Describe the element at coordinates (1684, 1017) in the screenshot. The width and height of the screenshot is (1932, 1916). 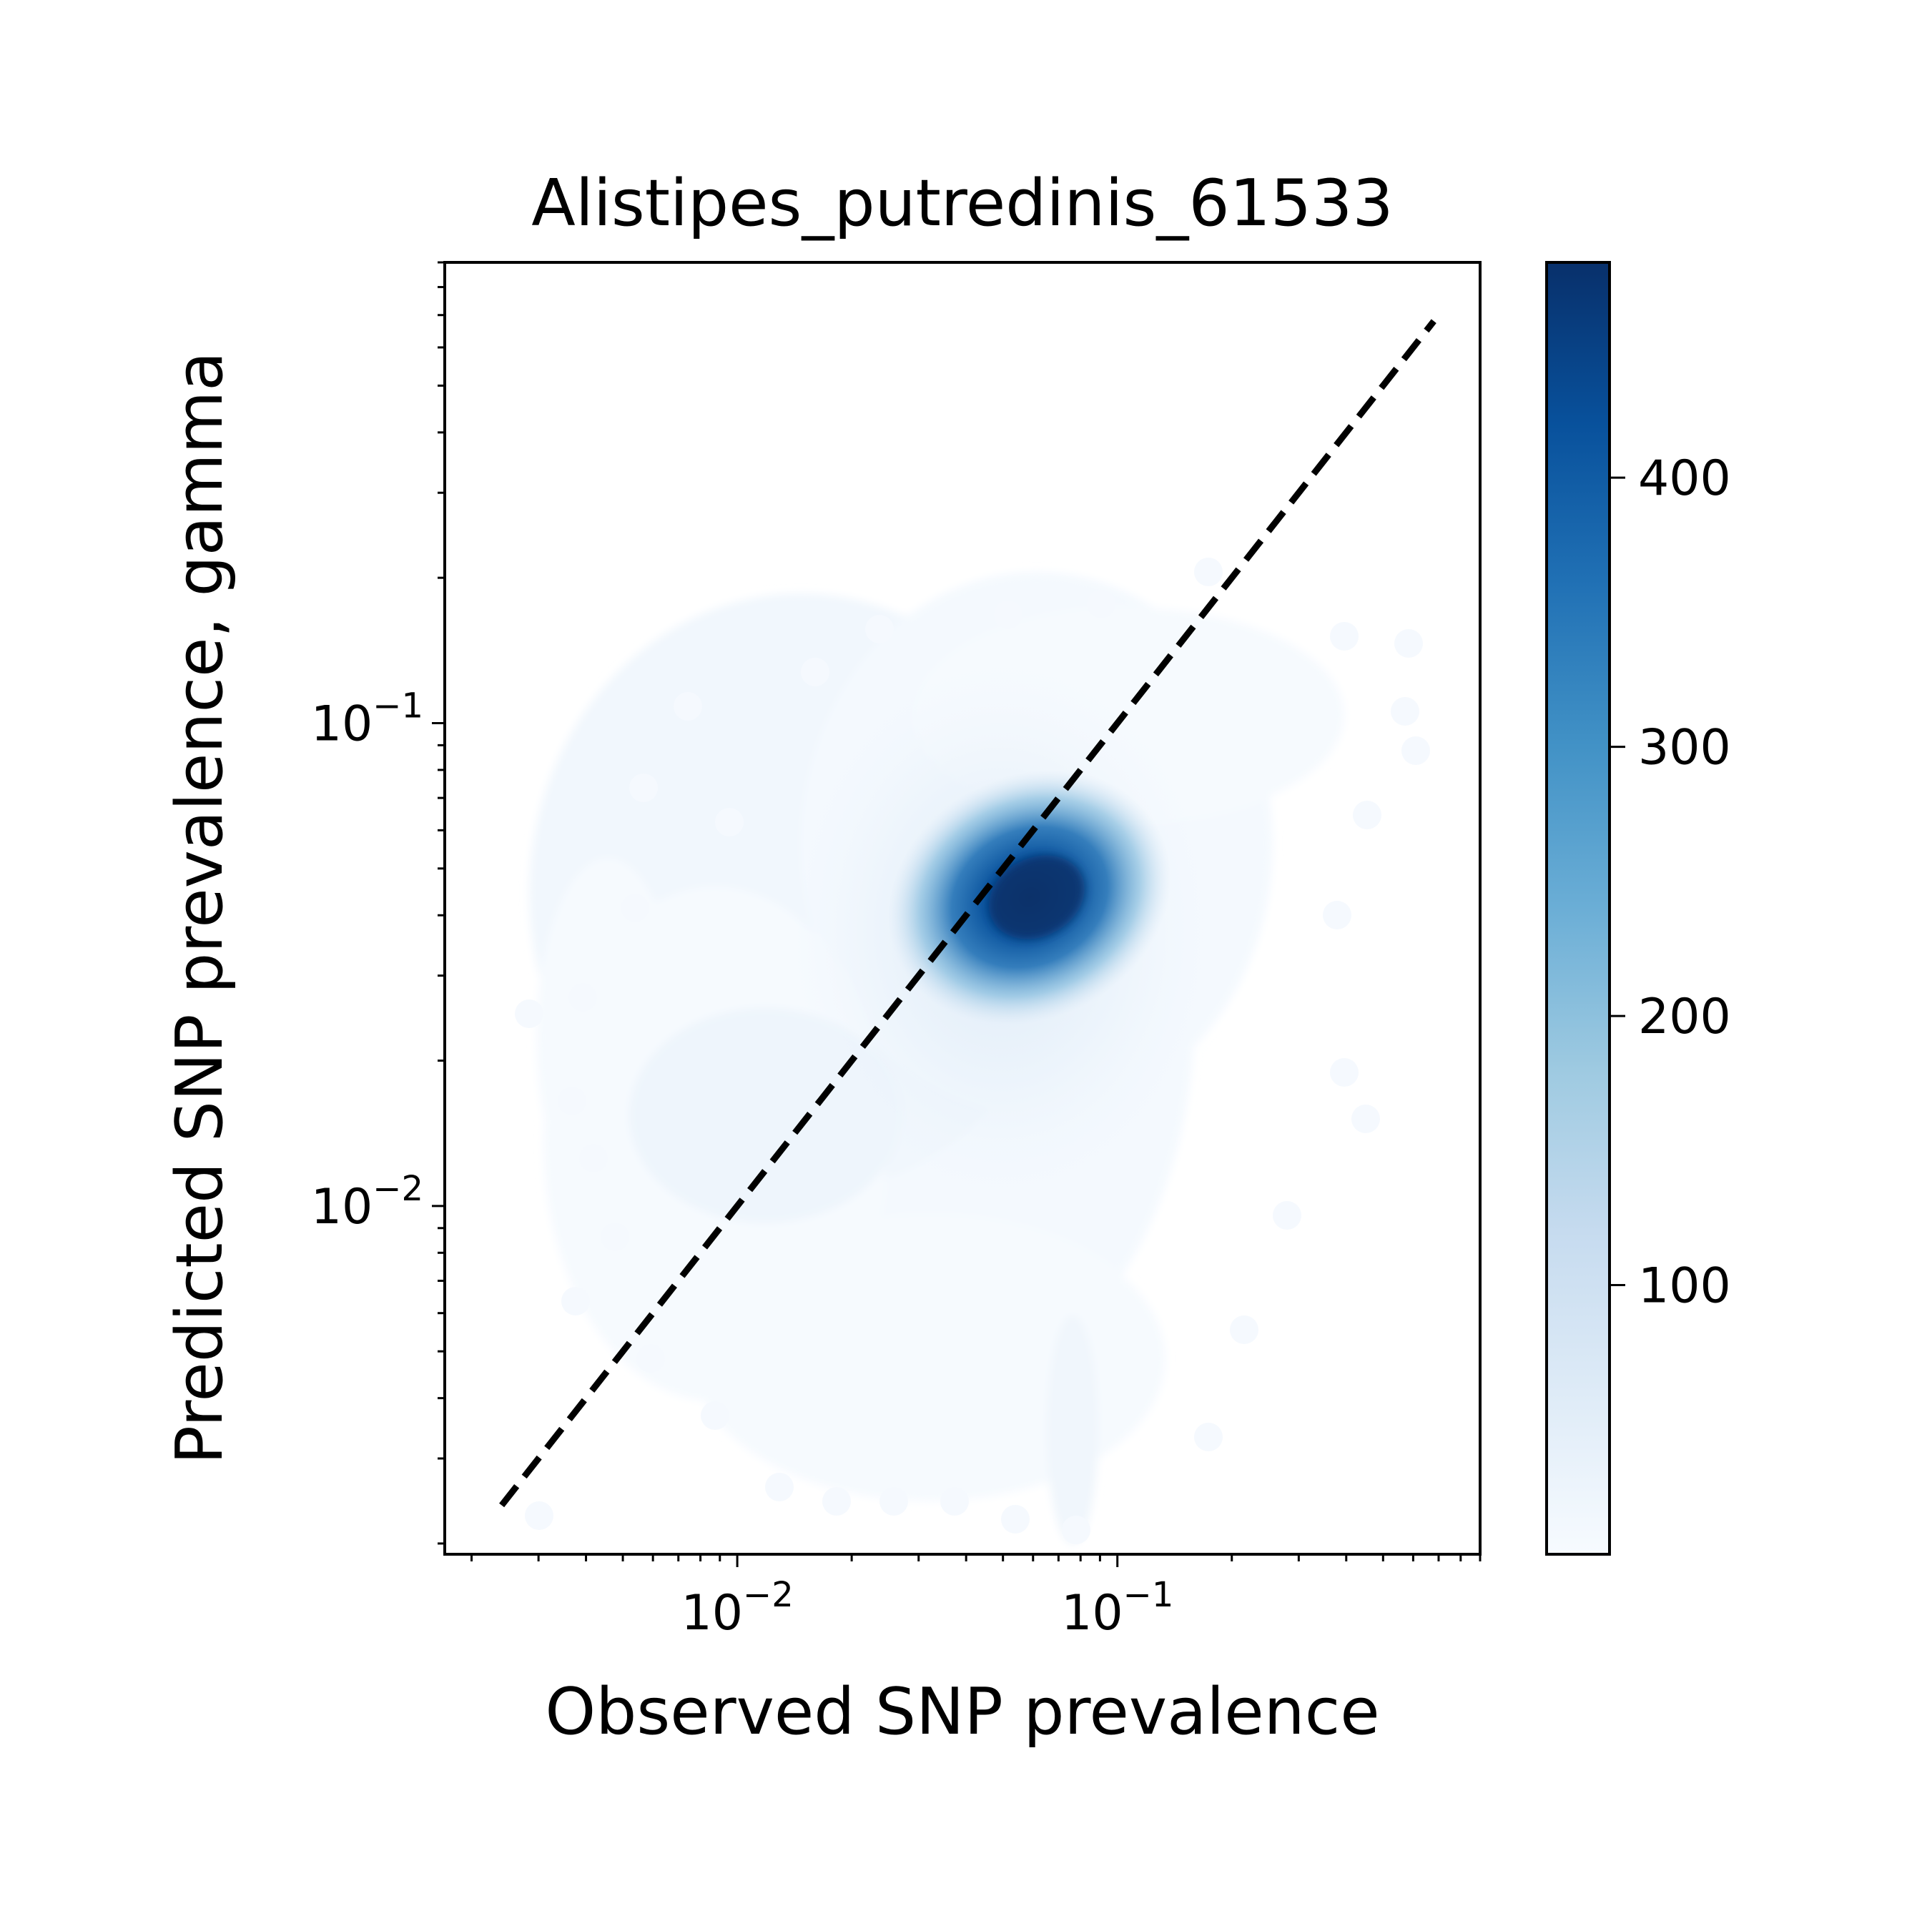
I see `colorbar-tick-label: 200` at that location.